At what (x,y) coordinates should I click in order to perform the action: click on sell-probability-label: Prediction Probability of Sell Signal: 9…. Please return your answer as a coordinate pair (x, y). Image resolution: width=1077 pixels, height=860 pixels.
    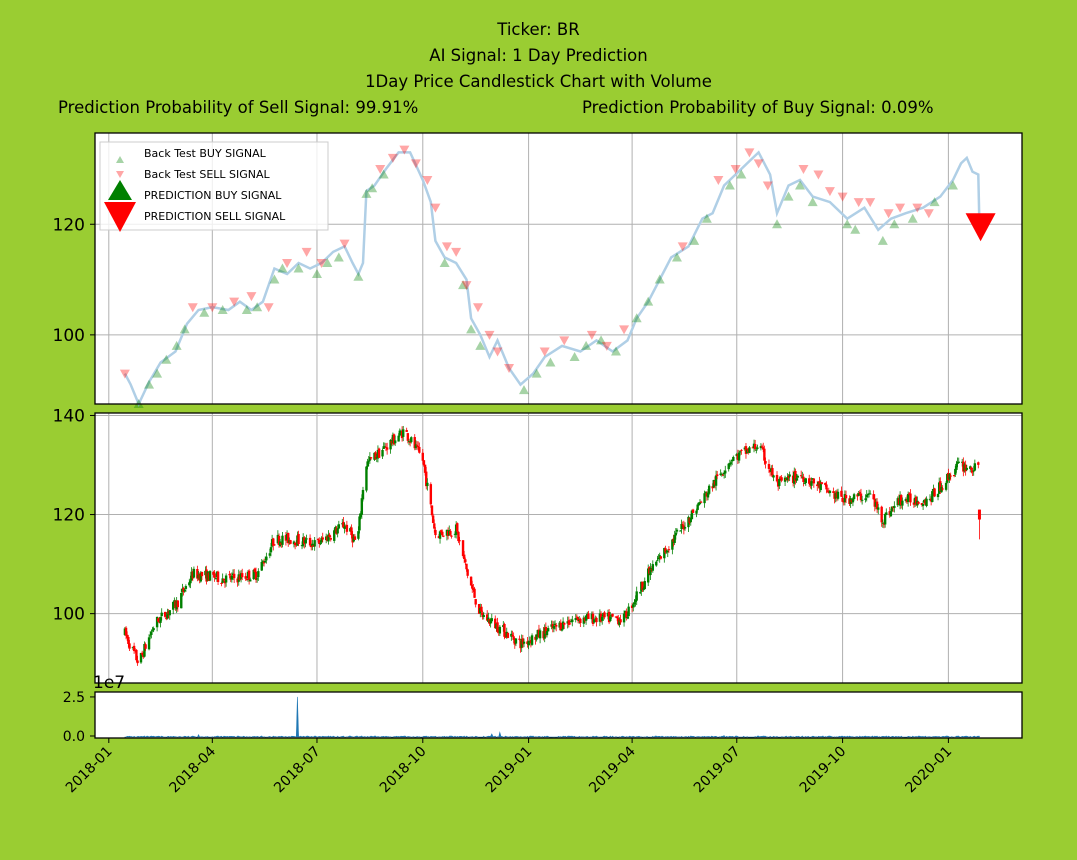
    Looking at the image, I should click on (238, 107).